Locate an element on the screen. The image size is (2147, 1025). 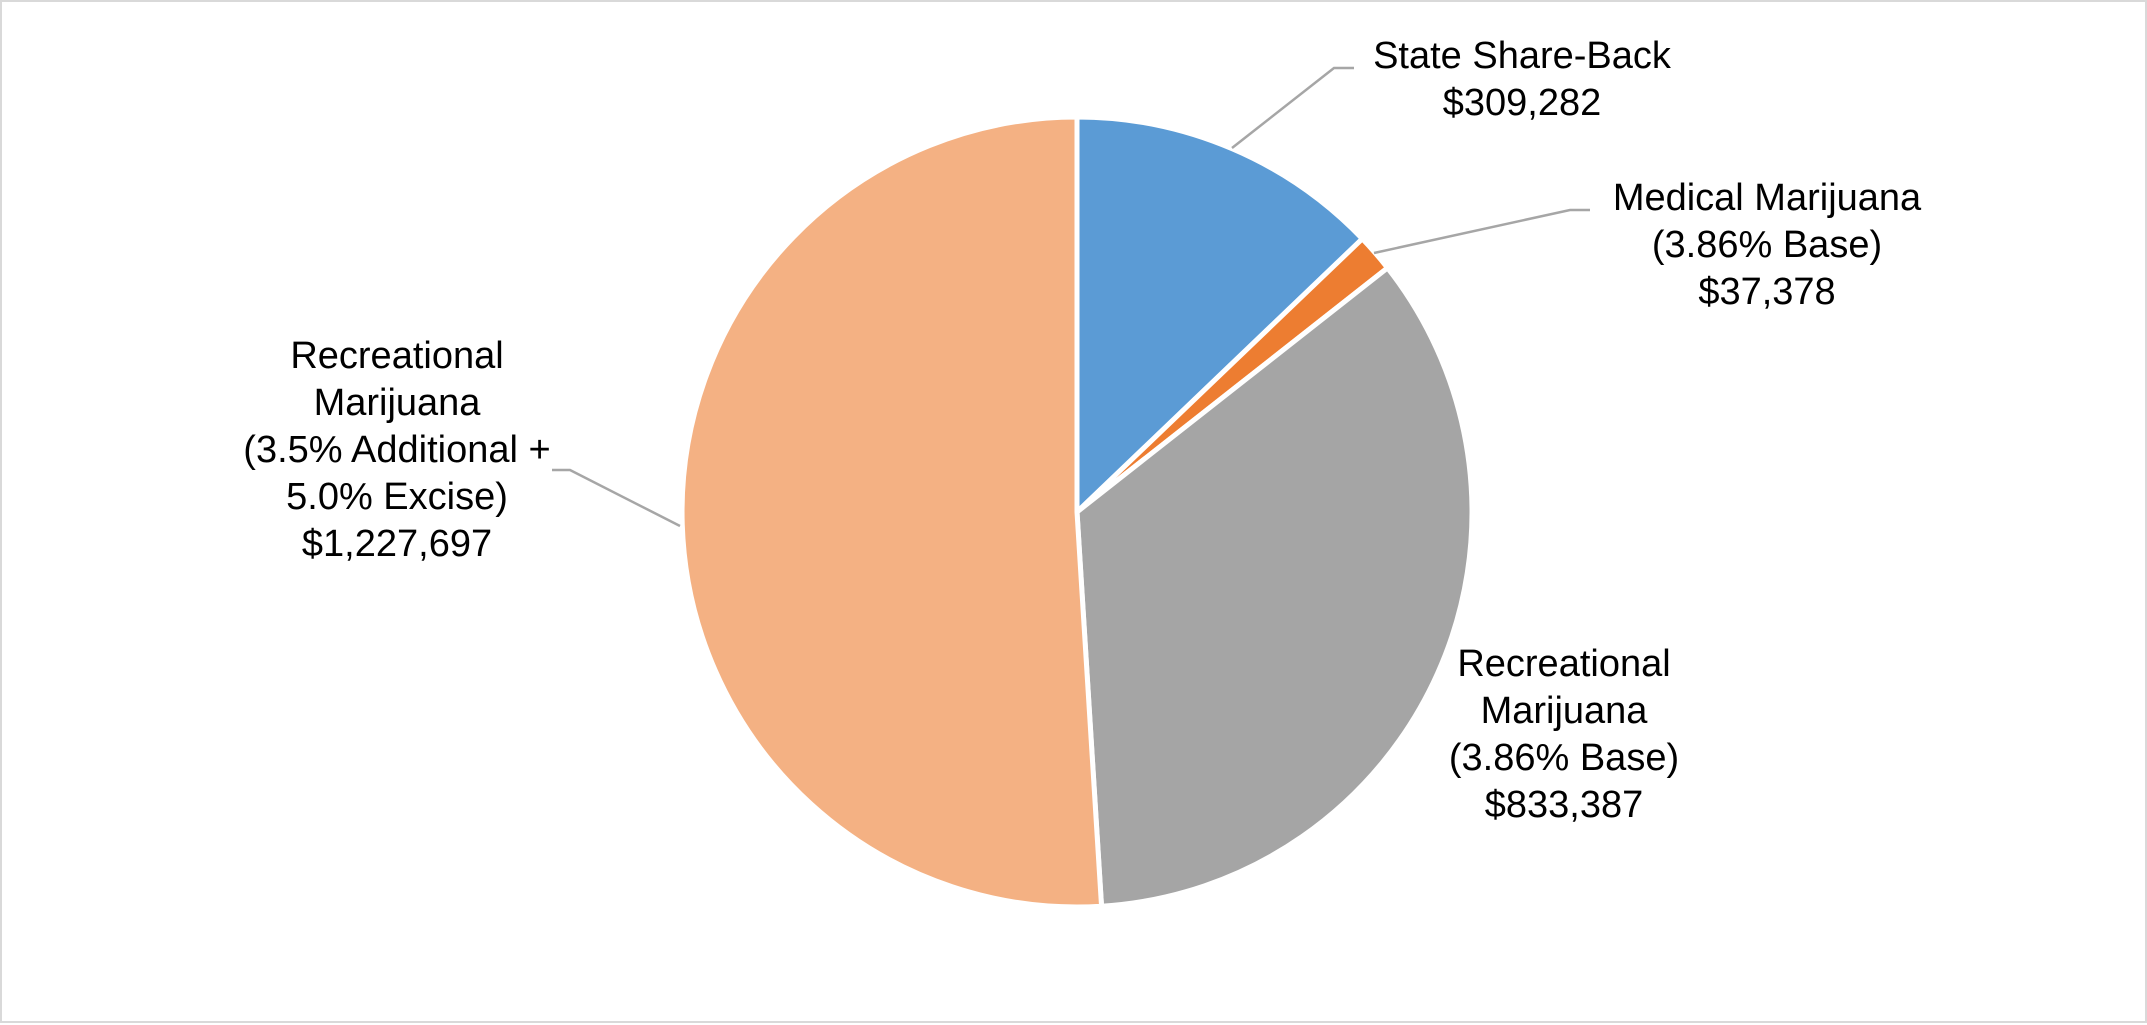
data-label-state-share-back: State Share-Back $309,282 is located at coordinates (1522, 79).